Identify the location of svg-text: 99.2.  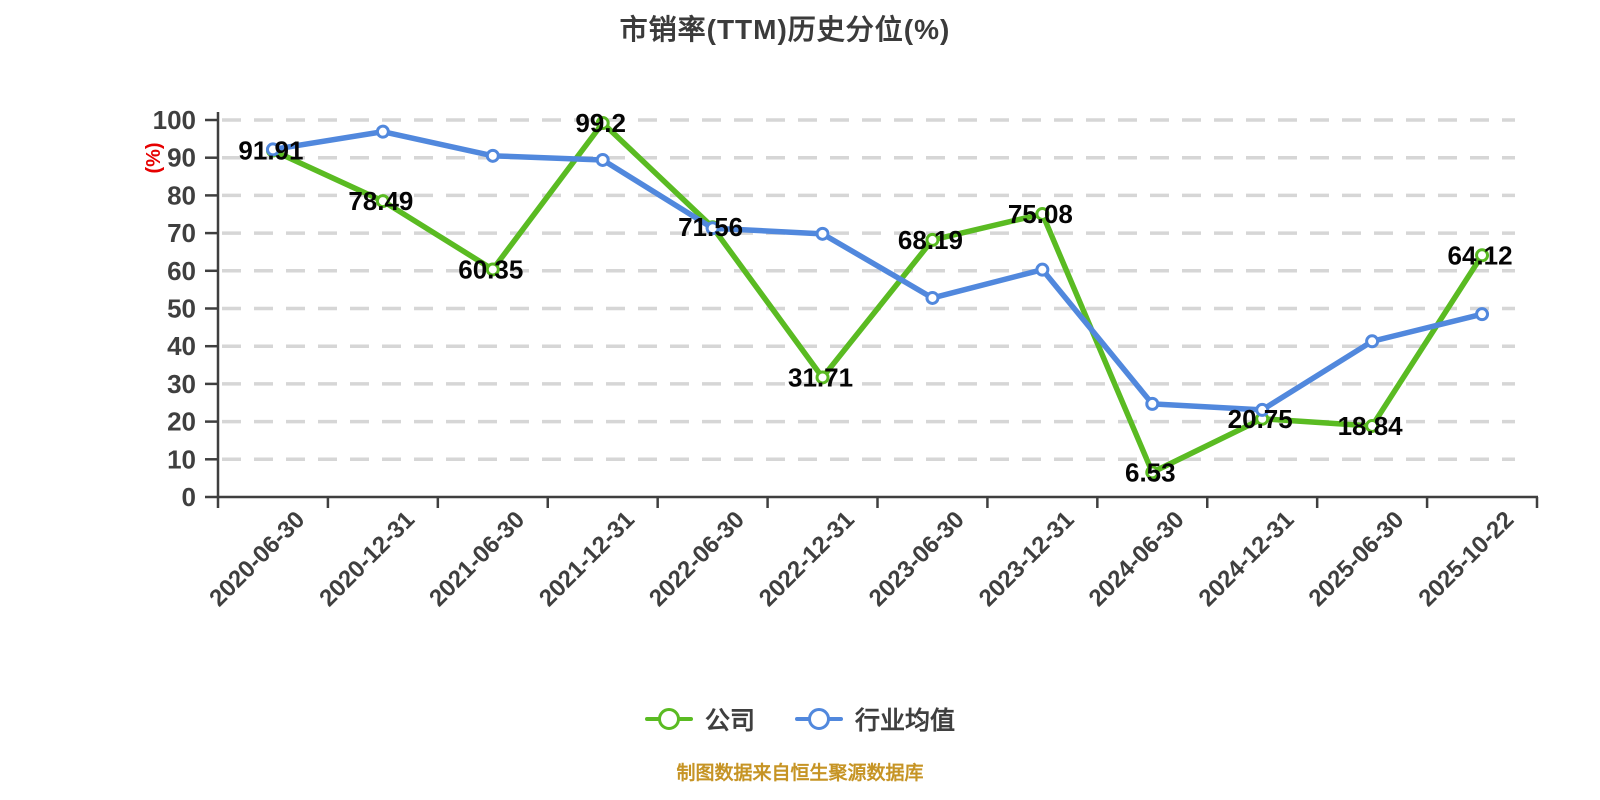
(600, 123).